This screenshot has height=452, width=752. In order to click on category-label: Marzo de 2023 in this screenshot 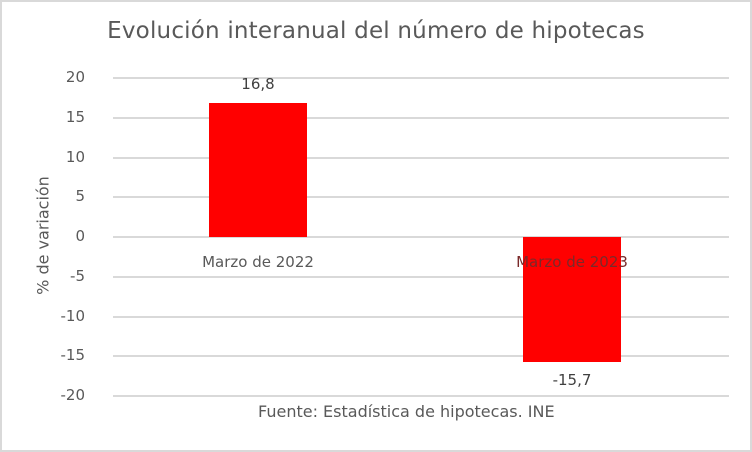, I will do `click(572, 262)`.